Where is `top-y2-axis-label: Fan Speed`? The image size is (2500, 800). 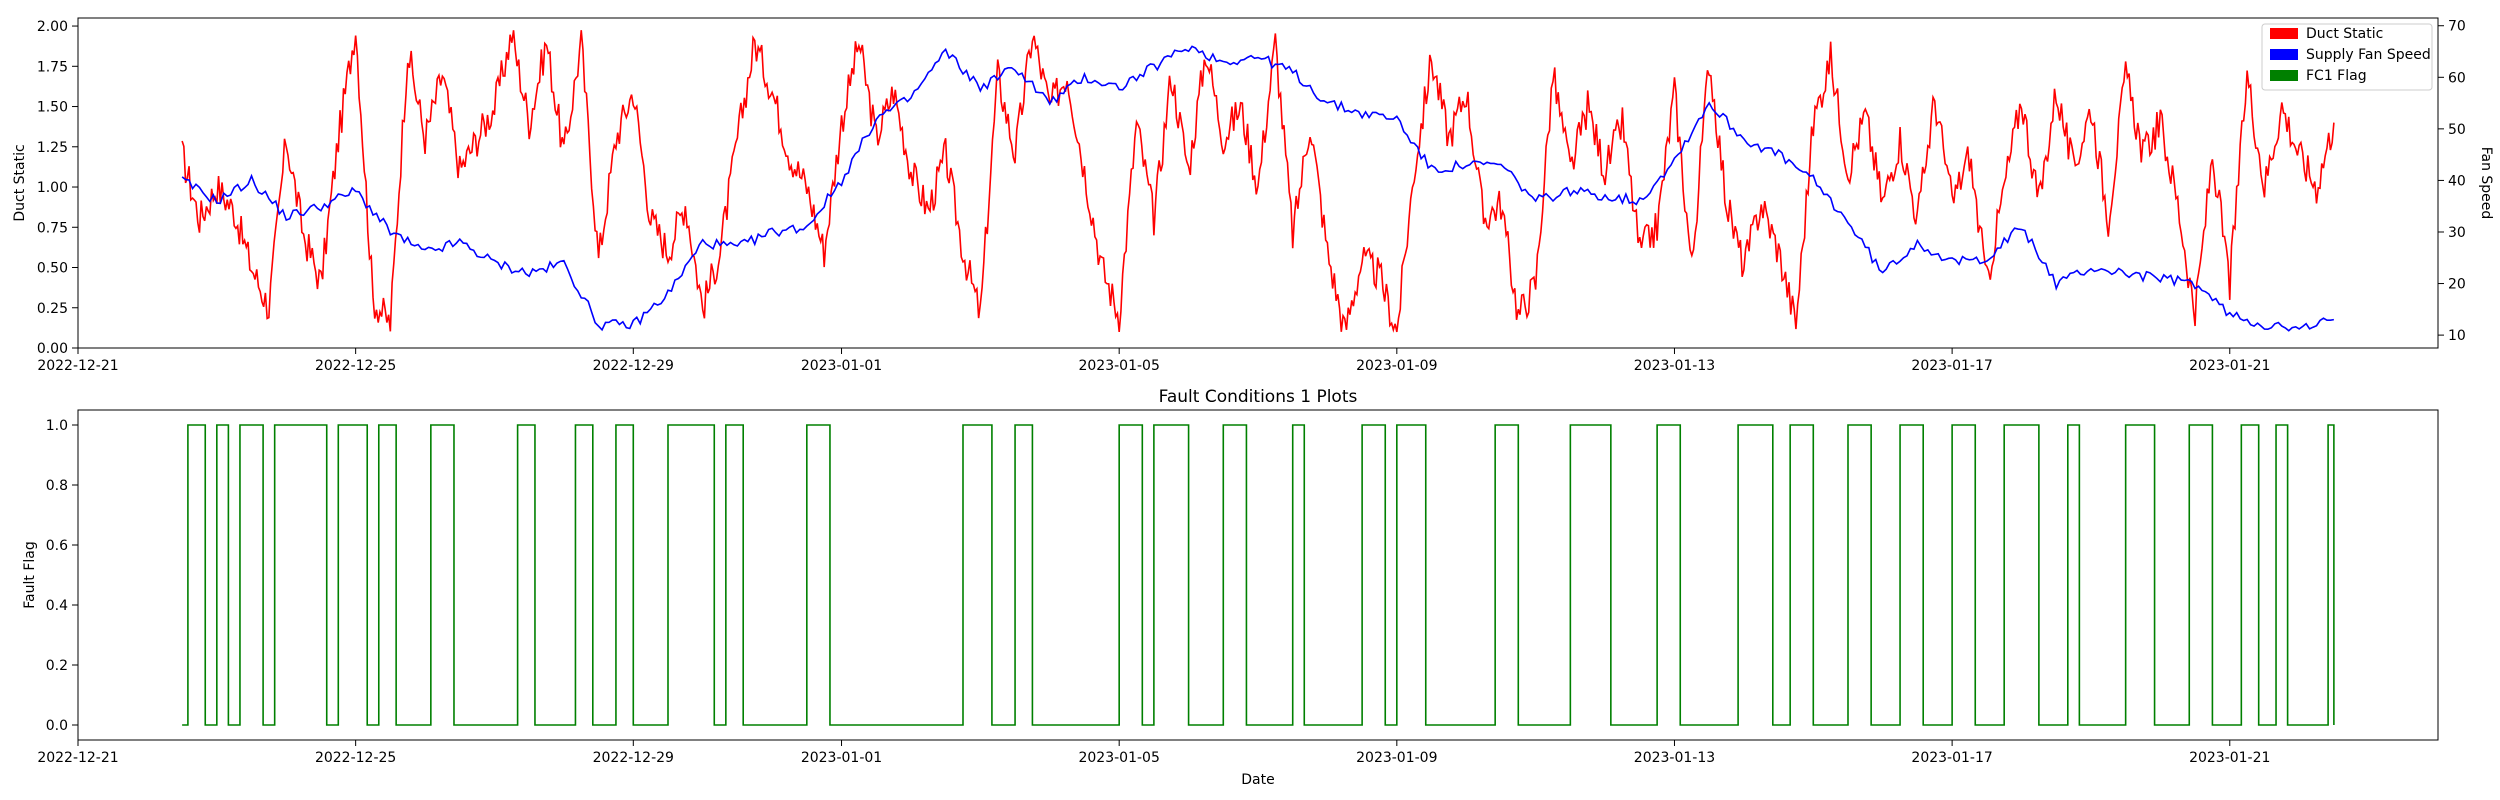 top-y2-axis-label: Fan Speed is located at coordinates (2486, 183).